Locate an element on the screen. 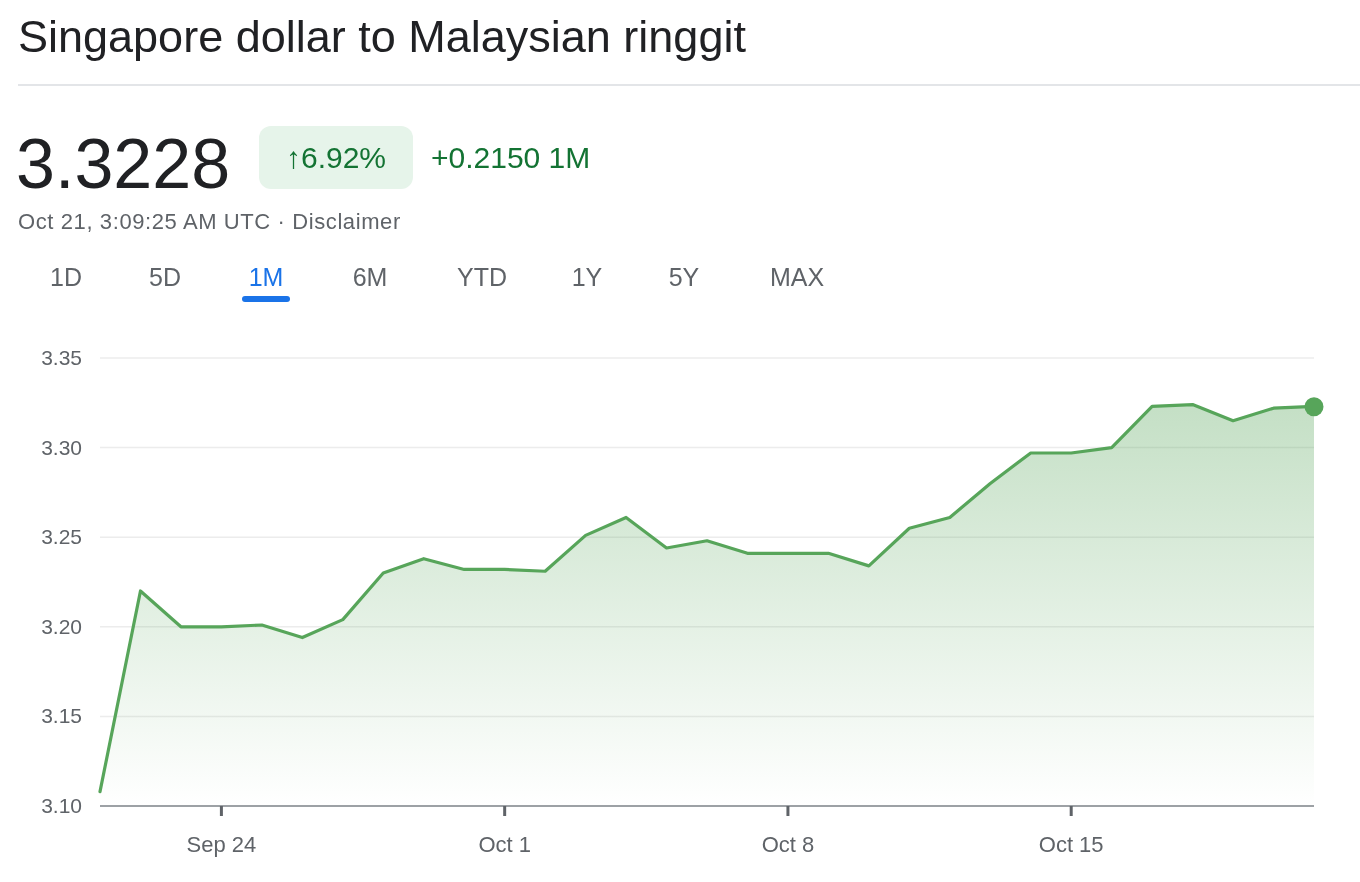  text: MAX is located at coordinates (797, 277).